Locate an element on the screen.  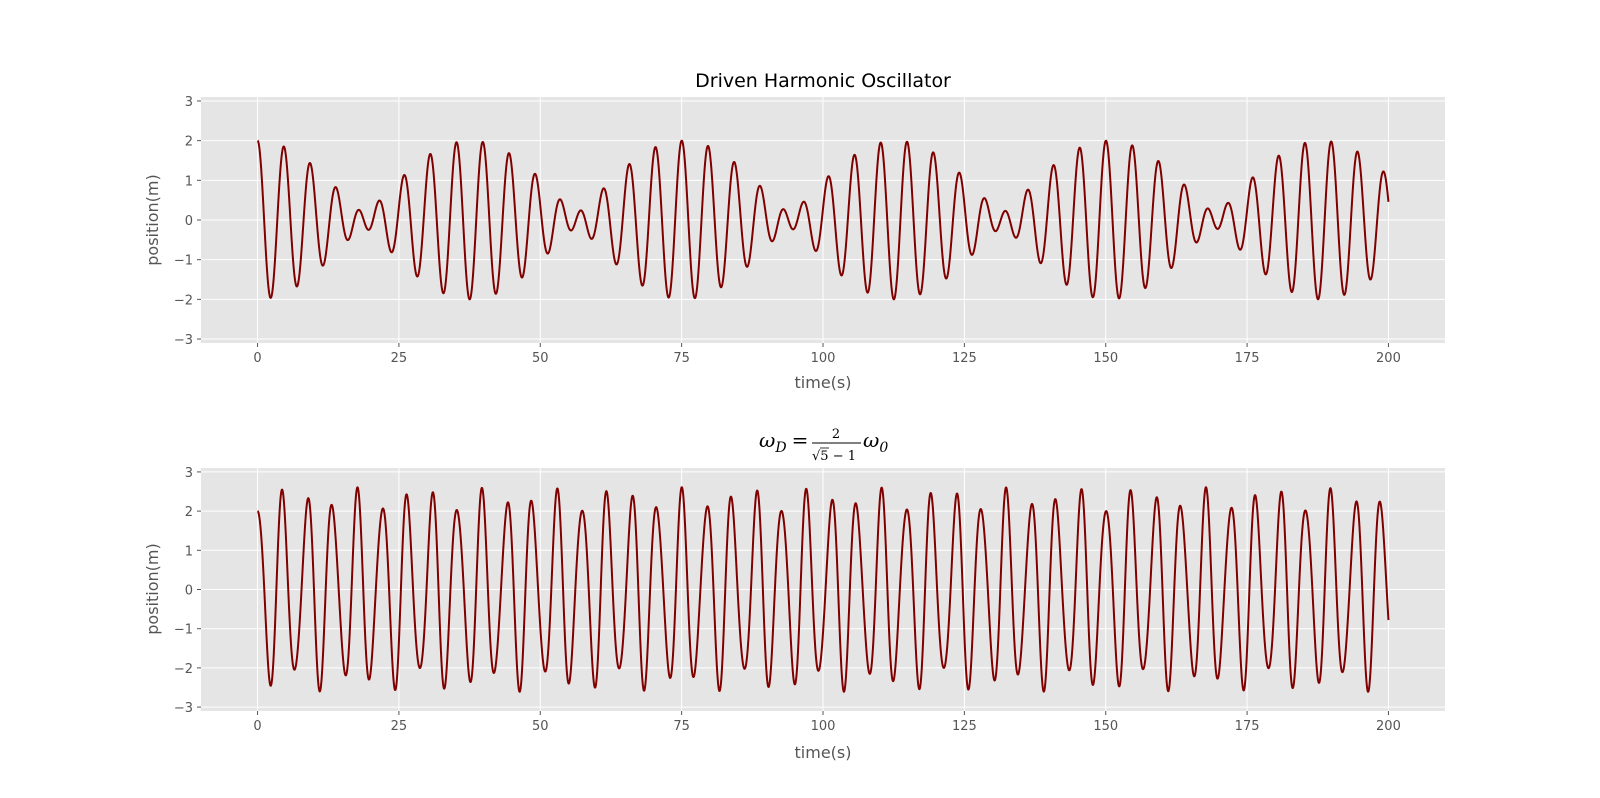
position-line-top is located at coordinates (823, 220).